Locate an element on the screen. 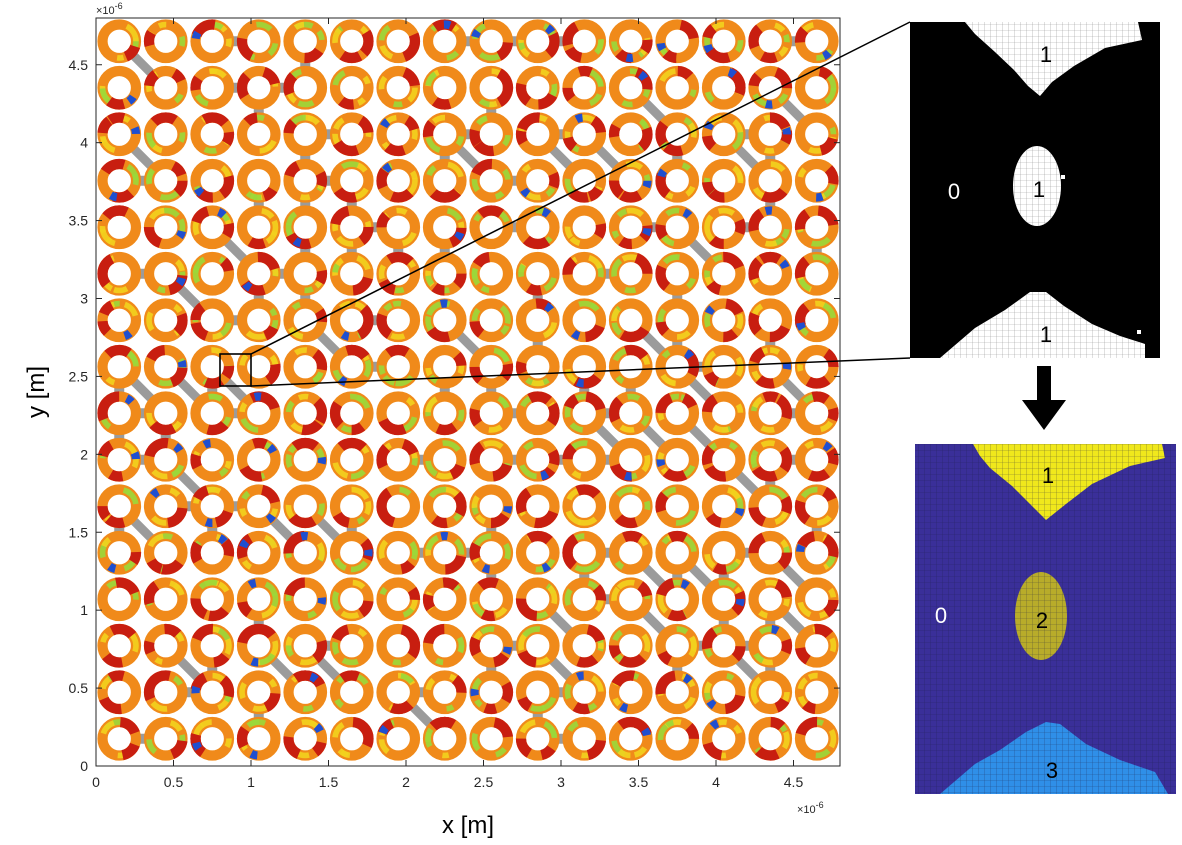 The width and height of the screenshot is (1182, 845). y-tick-label: 1.5 is located at coordinates (79, 532).